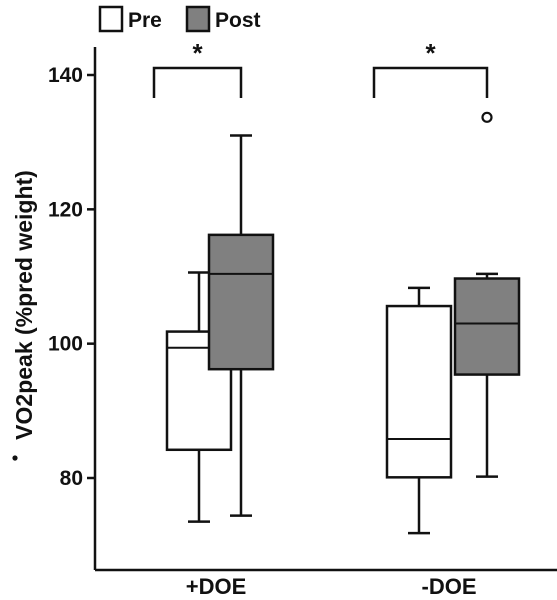 The image size is (557, 600). Describe the element at coordinates (331, 586) in the screenshot. I see `x-tick-labels: +DOE -DOE` at that location.